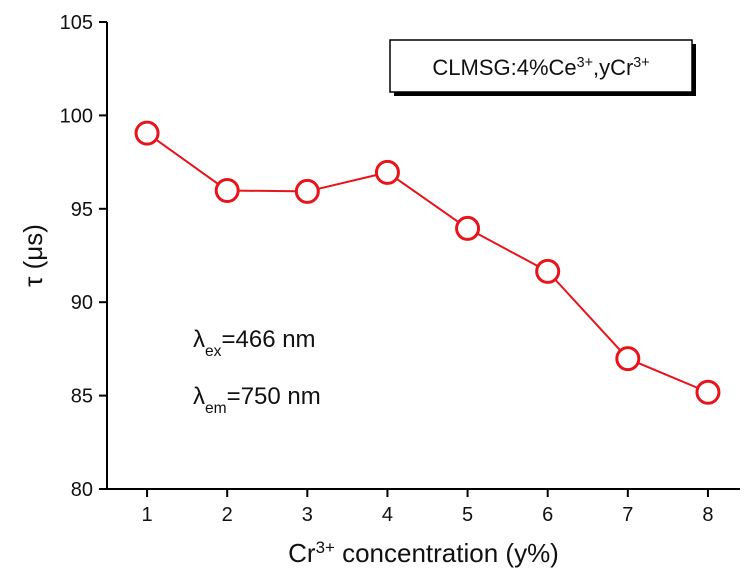 This screenshot has width=745, height=571. Describe the element at coordinates (274, 396) in the screenshot. I see `text-part: =750 nm` at that location.